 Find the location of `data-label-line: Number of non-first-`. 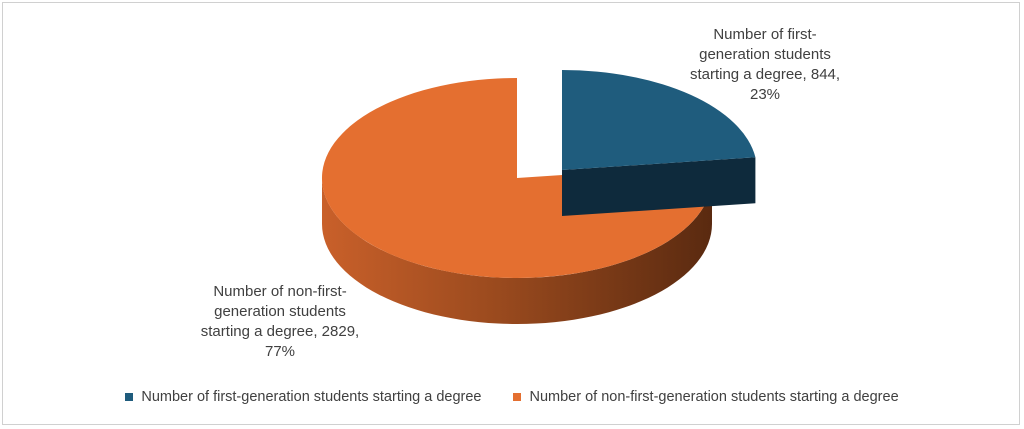

data-label-line: Number of non-first- is located at coordinates (280, 291).